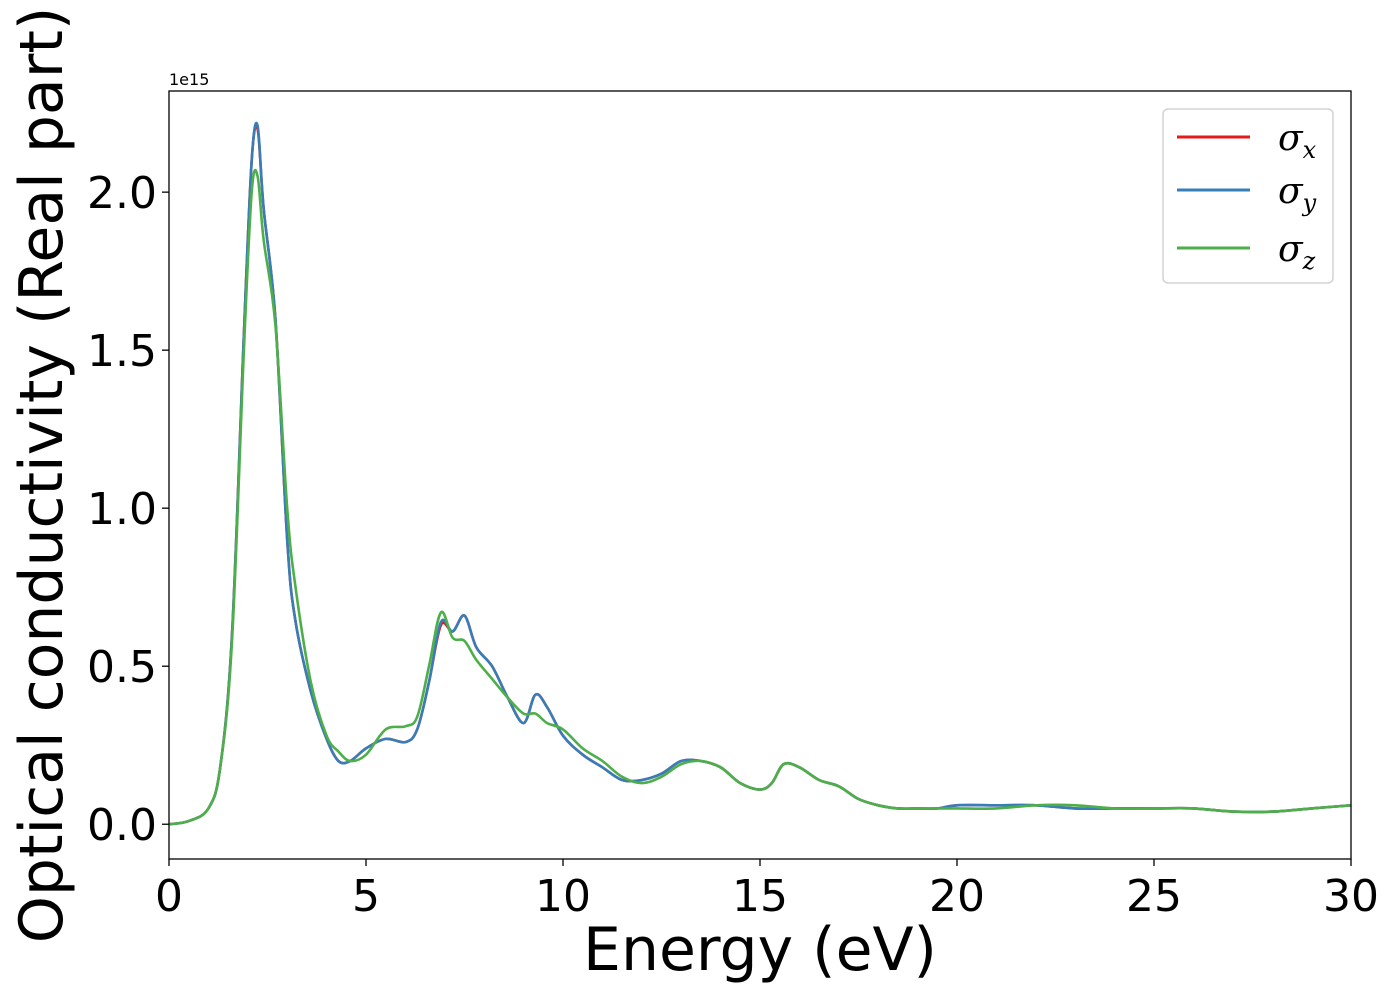 The height and width of the screenshot is (1000, 1400). I want to click on y-offset-label: 1e15, so click(189, 79).